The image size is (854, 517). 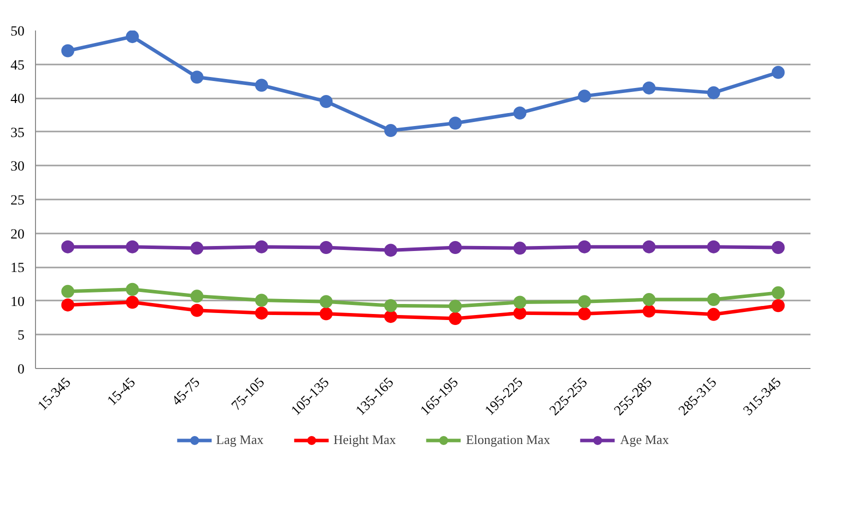 What do you see at coordinates (17, 302) in the screenshot?
I see `y-tick-label: 10` at bounding box center [17, 302].